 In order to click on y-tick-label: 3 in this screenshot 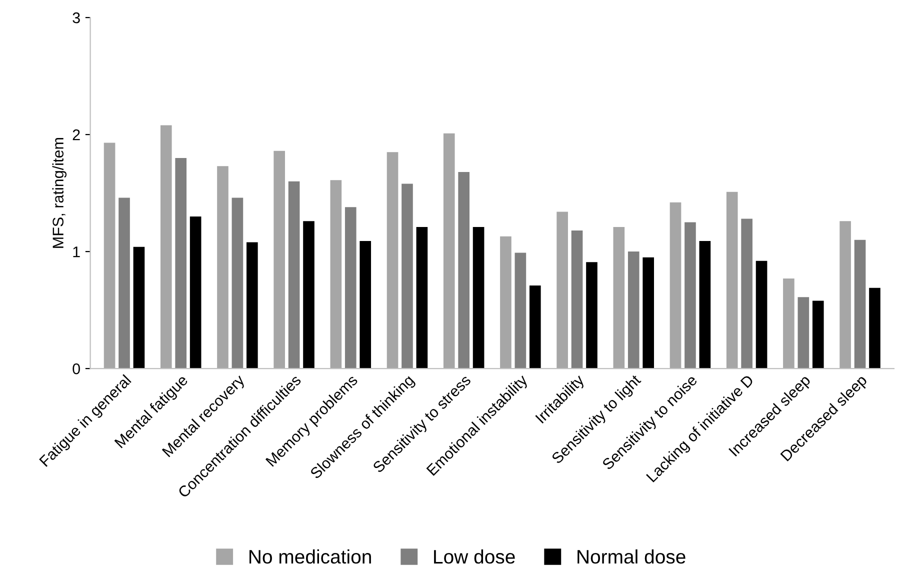, I will do `click(76, 18)`.